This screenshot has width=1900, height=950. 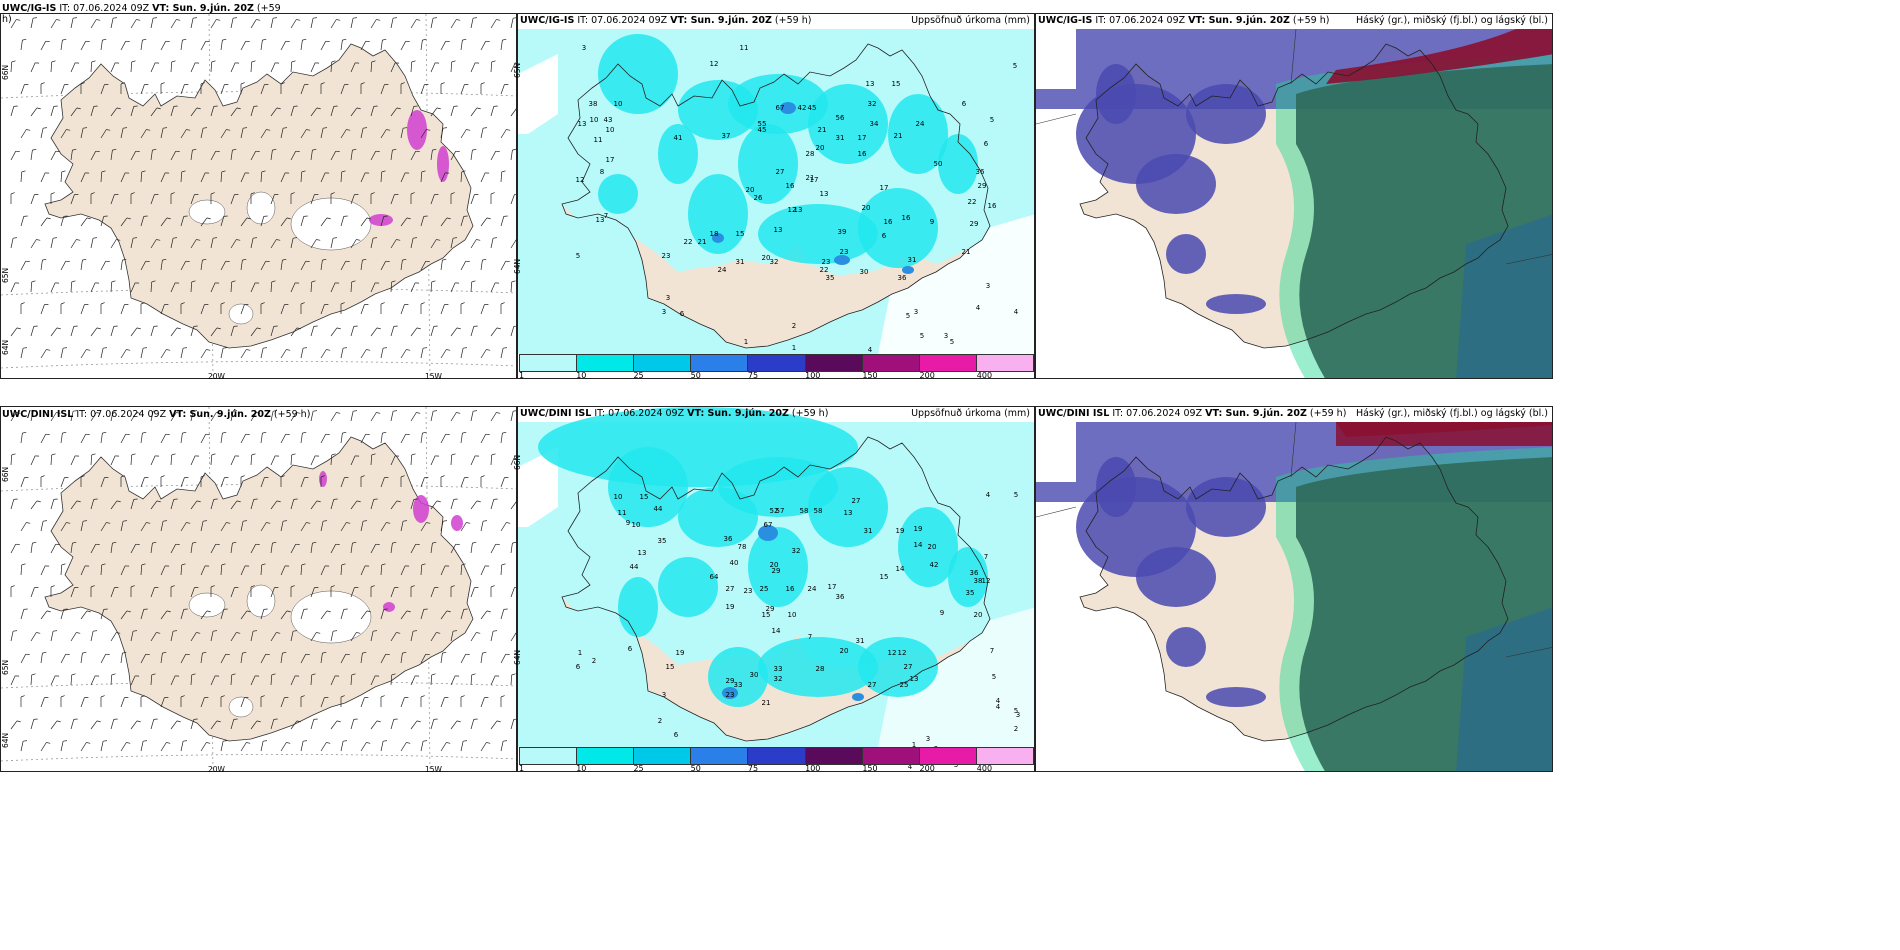 I want to click on precip-lat-label-top: 65N, so click(x=517, y=70).